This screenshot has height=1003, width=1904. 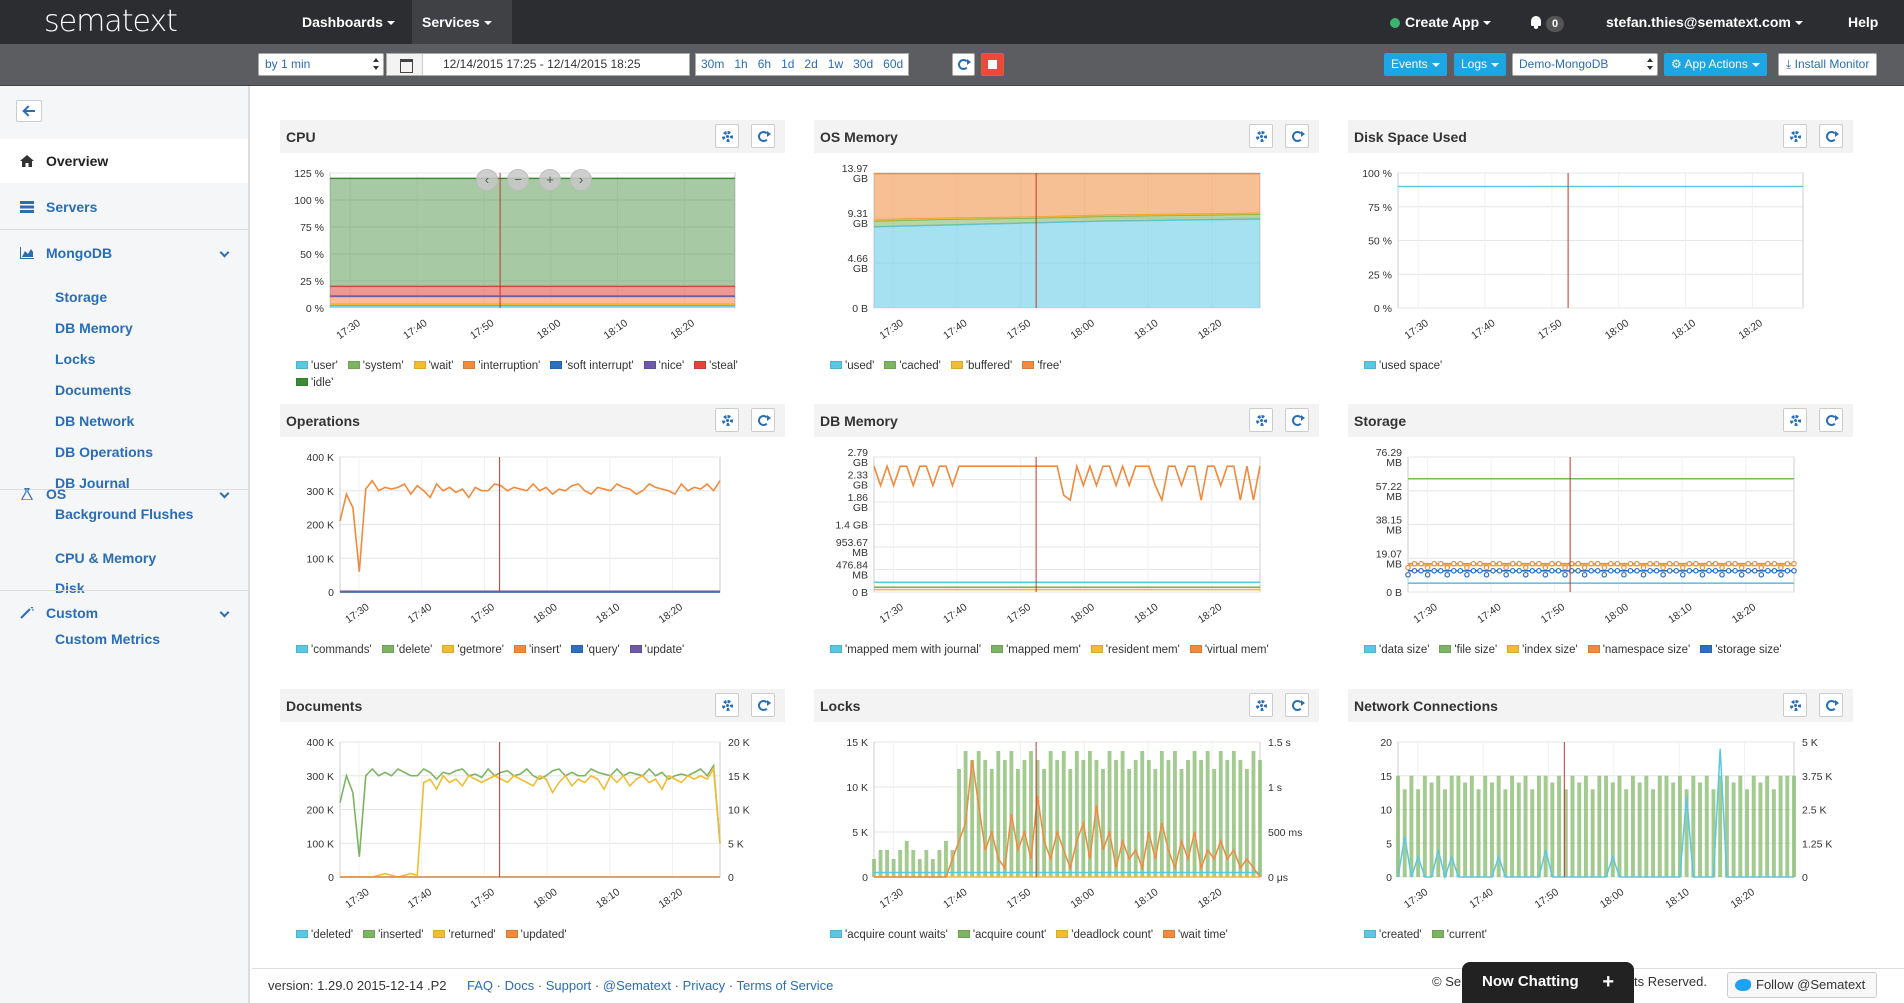 I want to click on sidebar-subitem-db-journal: DB Journal, so click(x=92, y=483).